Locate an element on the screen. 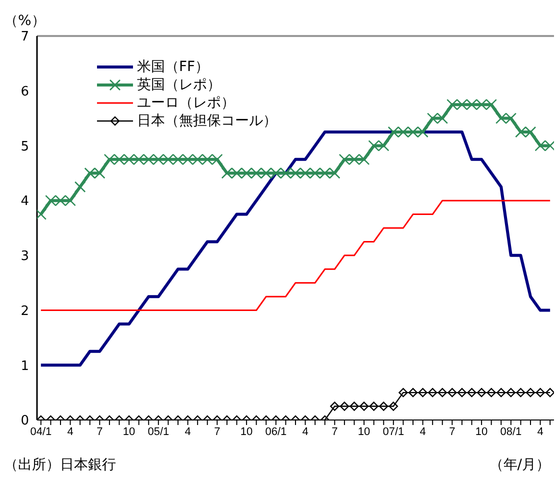  legend-label: 日本（無担保コール） is located at coordinates (207, 121).